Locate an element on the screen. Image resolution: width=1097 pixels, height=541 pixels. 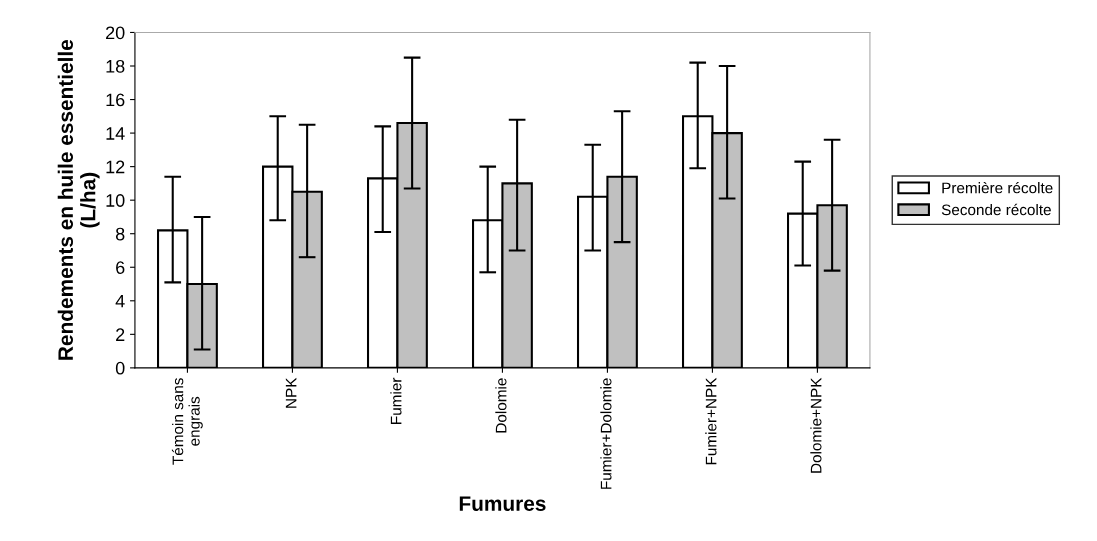
legend-label: Seconde récolte is located at coordinates (996, 209).